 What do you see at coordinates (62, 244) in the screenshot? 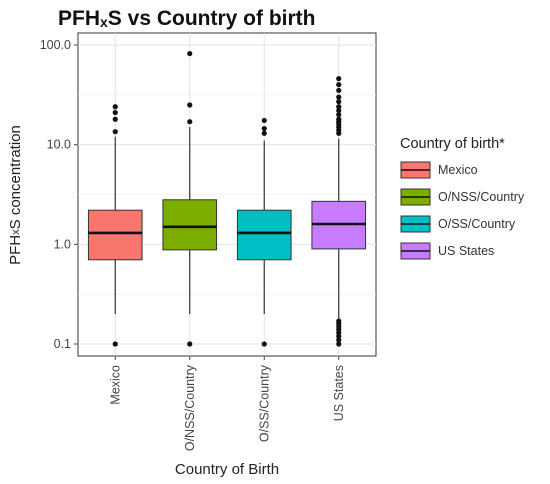
I see `y-tick-label: 1.0` at bounding box center [62, 244].